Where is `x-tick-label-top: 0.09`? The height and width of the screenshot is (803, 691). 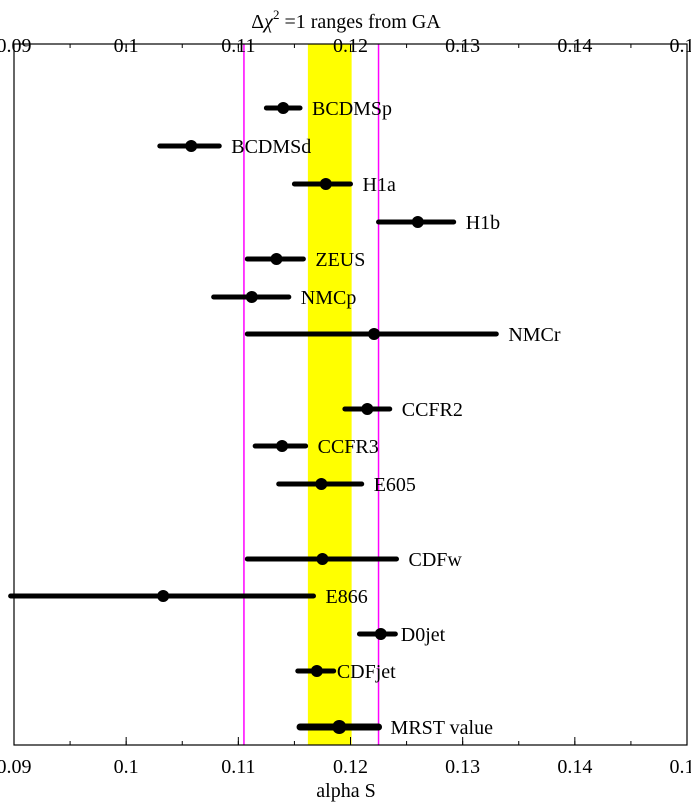 x-tick-label-top: 0.09 is located at coordinates (16, 46).